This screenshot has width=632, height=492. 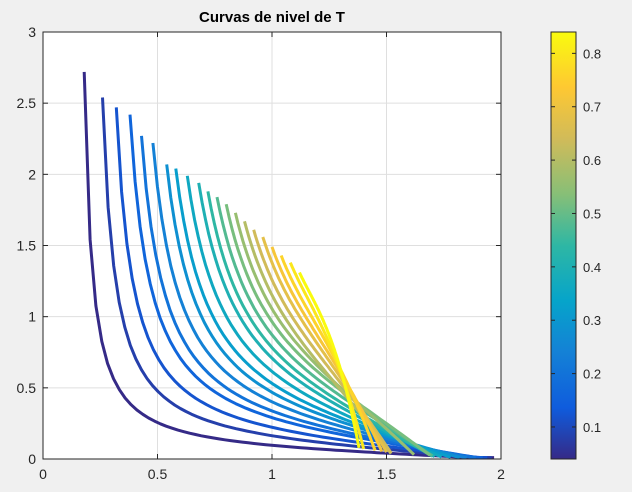 I want to click on y-tick-label: 2.5, so click(x=27, y=103).